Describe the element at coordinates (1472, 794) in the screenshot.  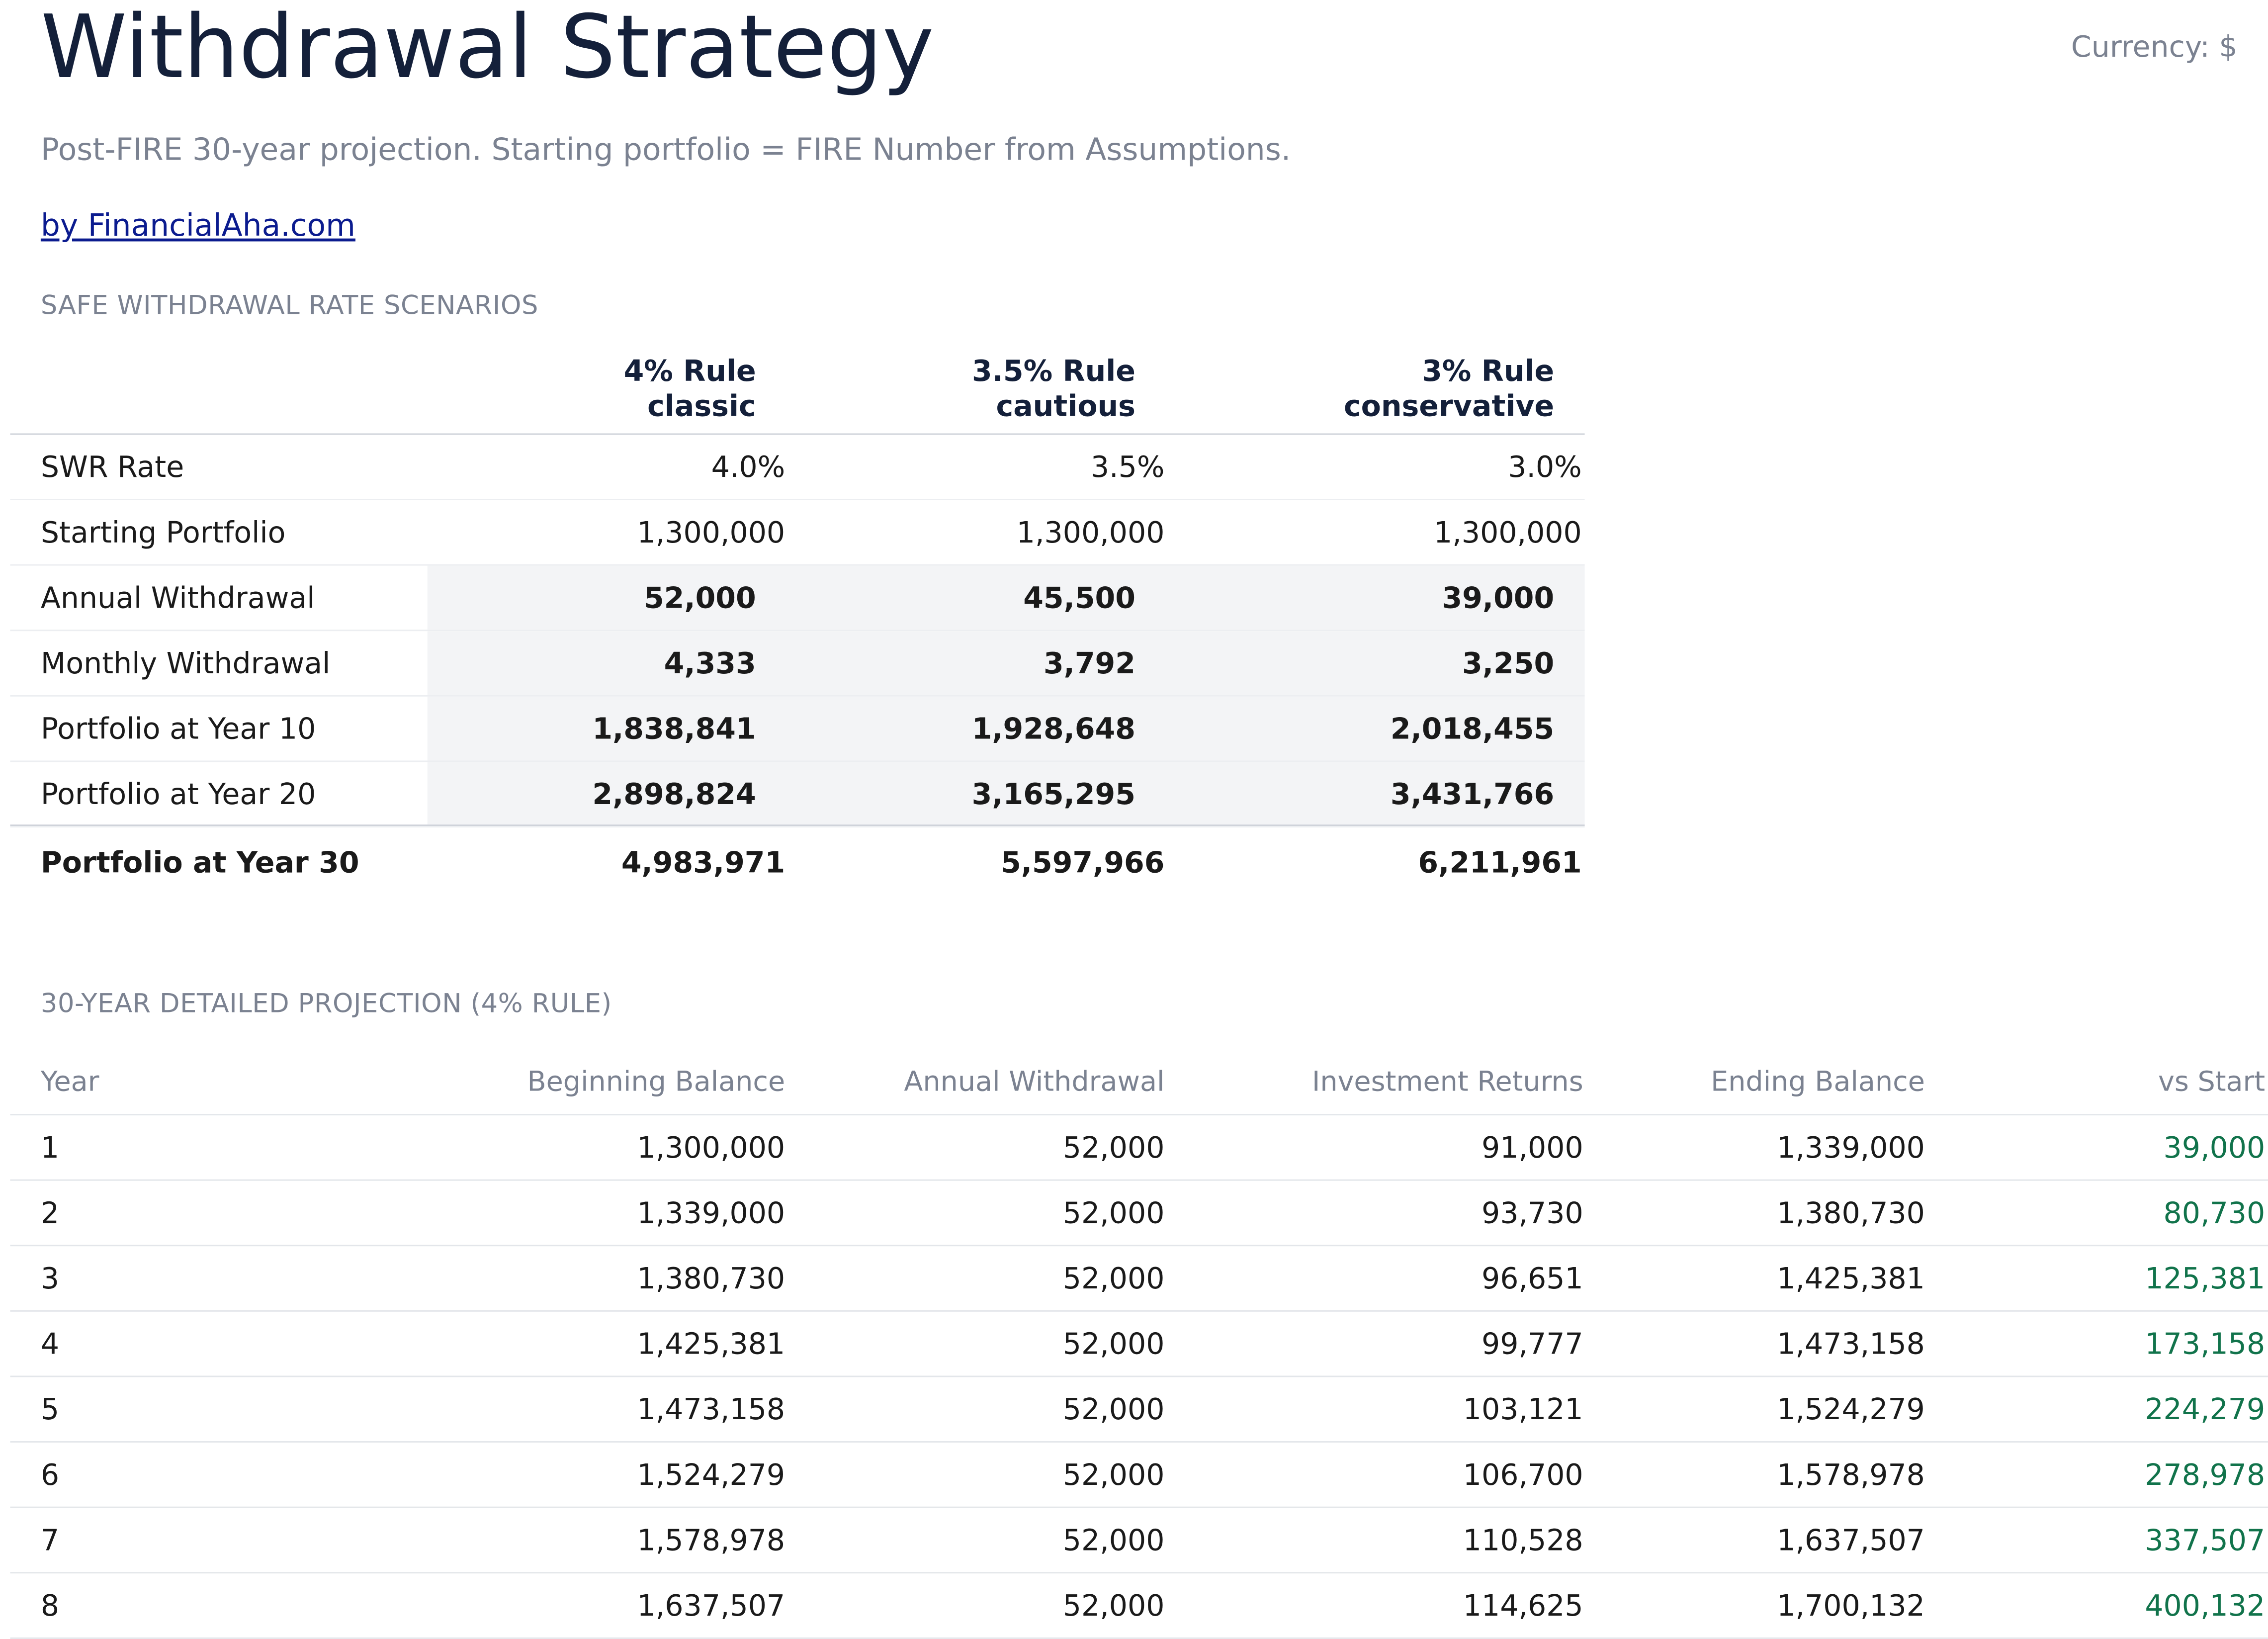
I see `scenario-value: 3,431,766` at that location.